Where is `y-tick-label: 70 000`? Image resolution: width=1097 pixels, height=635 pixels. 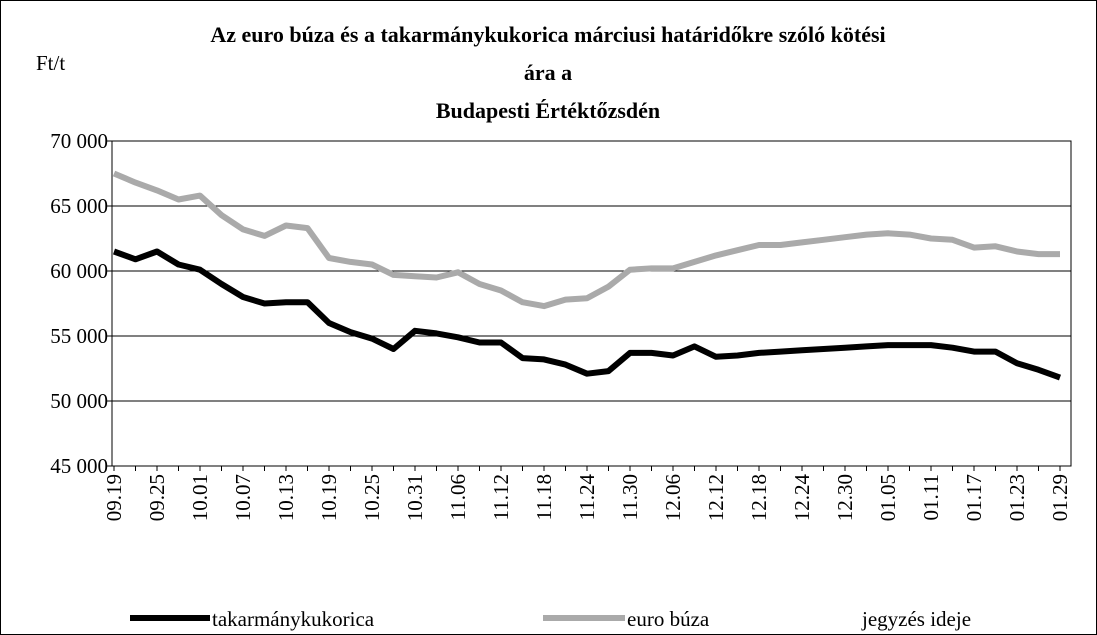 y-tick-label: 70 000 is located at coordinates (79, 141).